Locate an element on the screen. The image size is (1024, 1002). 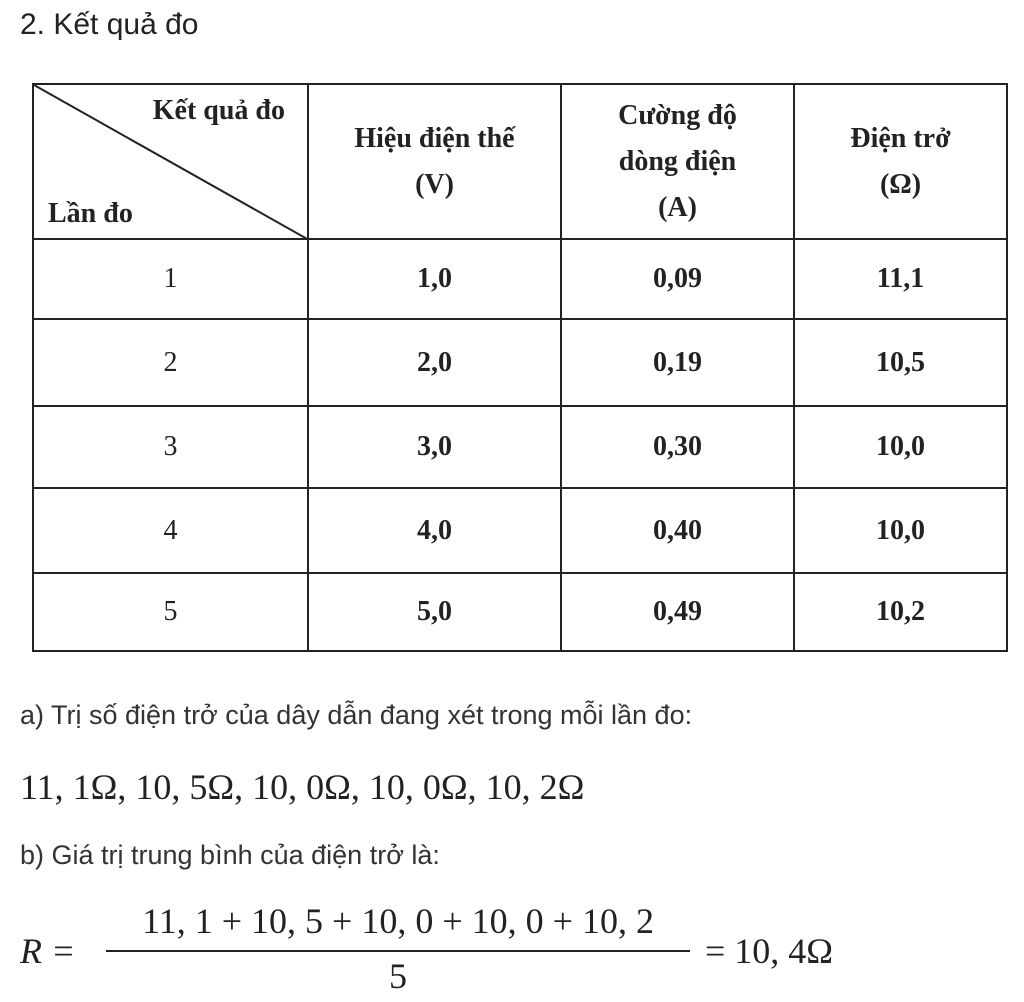
formula-denominator: 5 is located at coordinates (398, 976).